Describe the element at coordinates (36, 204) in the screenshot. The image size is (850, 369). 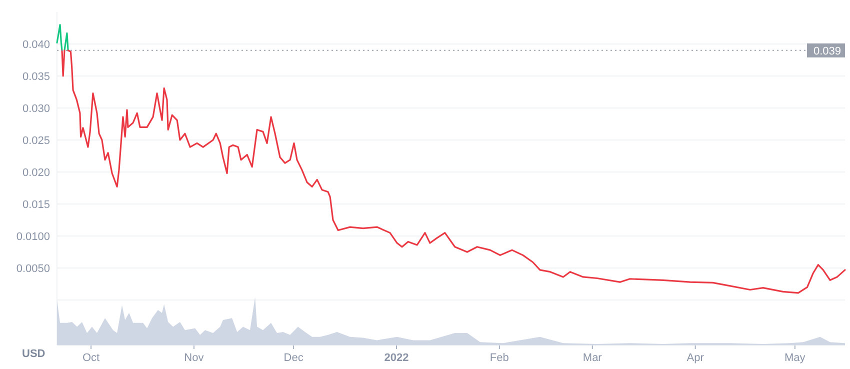
I see `y-tick-label: 0.015` at that location.